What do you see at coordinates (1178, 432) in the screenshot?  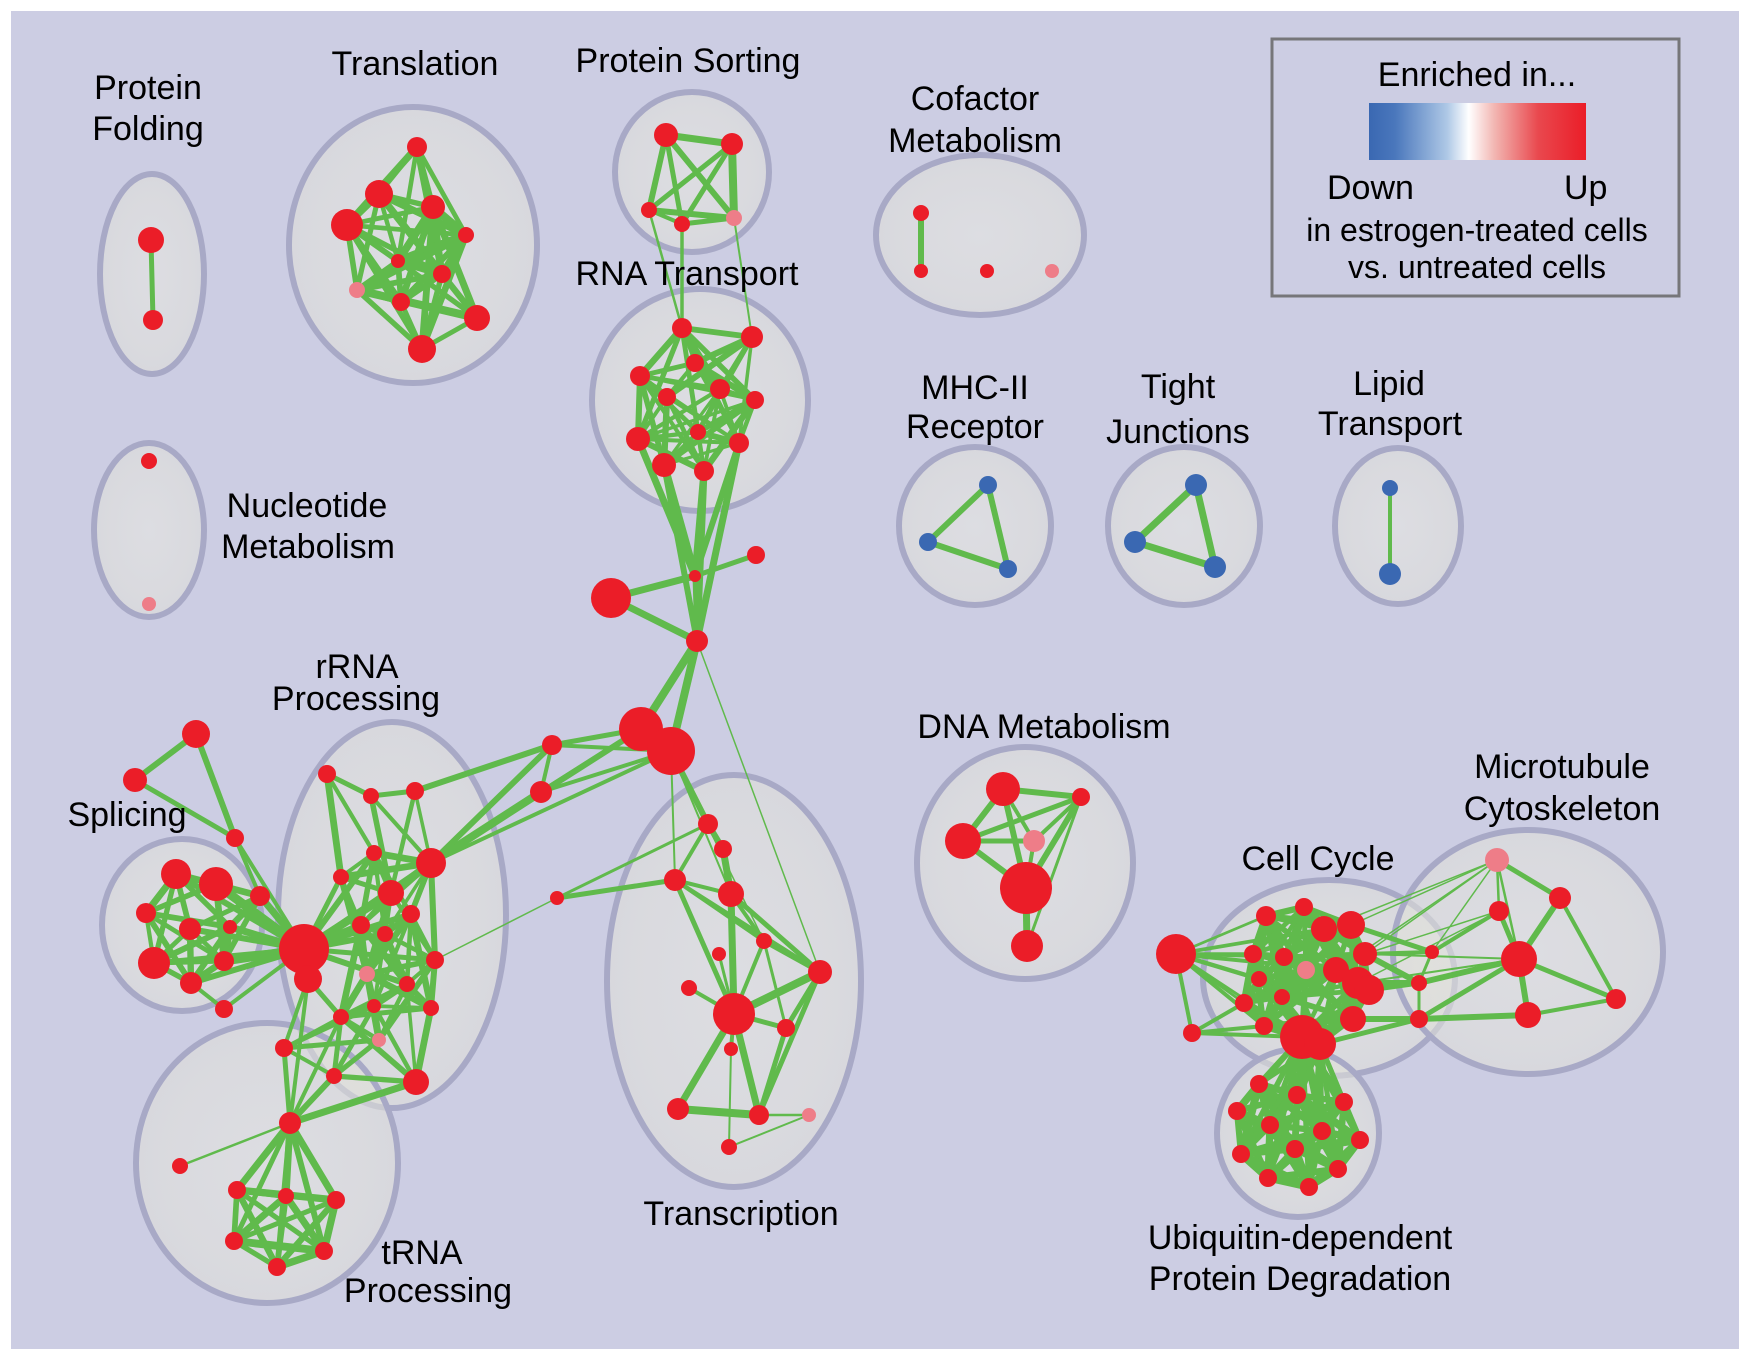 I see `svg-text: Junctions` at bounding box center [1178, 432].